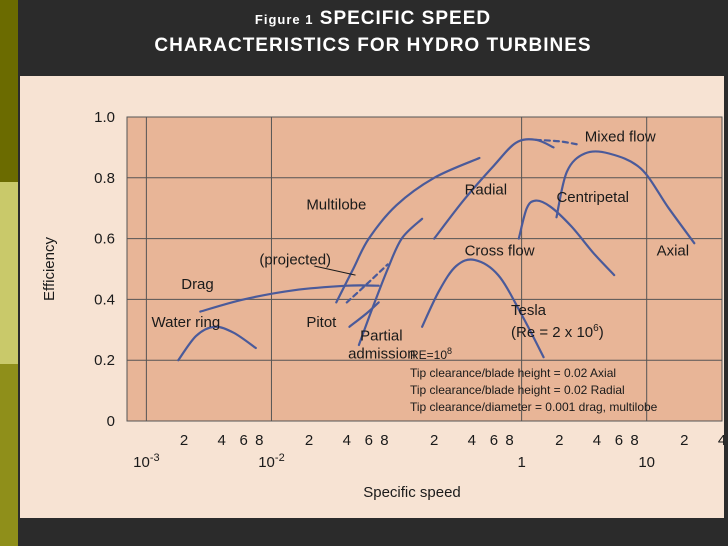  Describe the element at coordinates (186, 322) in the screenshot. I see `curve-label-water-ring: Water ring` at that location.